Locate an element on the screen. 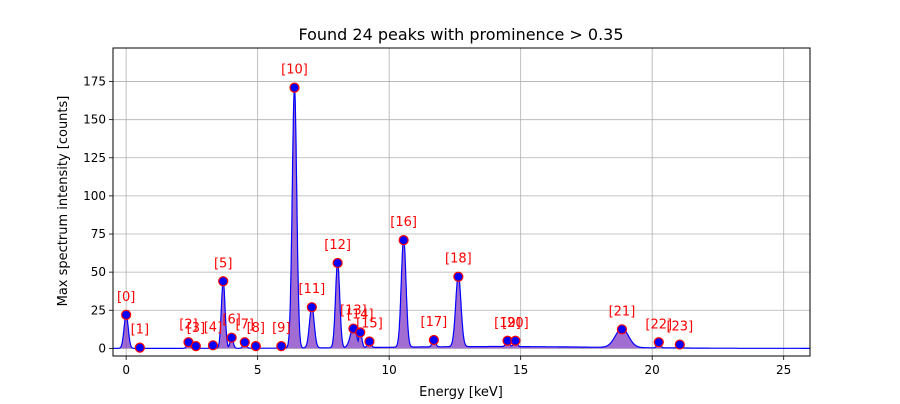 The width and height of the screenshot is (900, 404). peak-label: [12] is located at coordinates (337, 245).